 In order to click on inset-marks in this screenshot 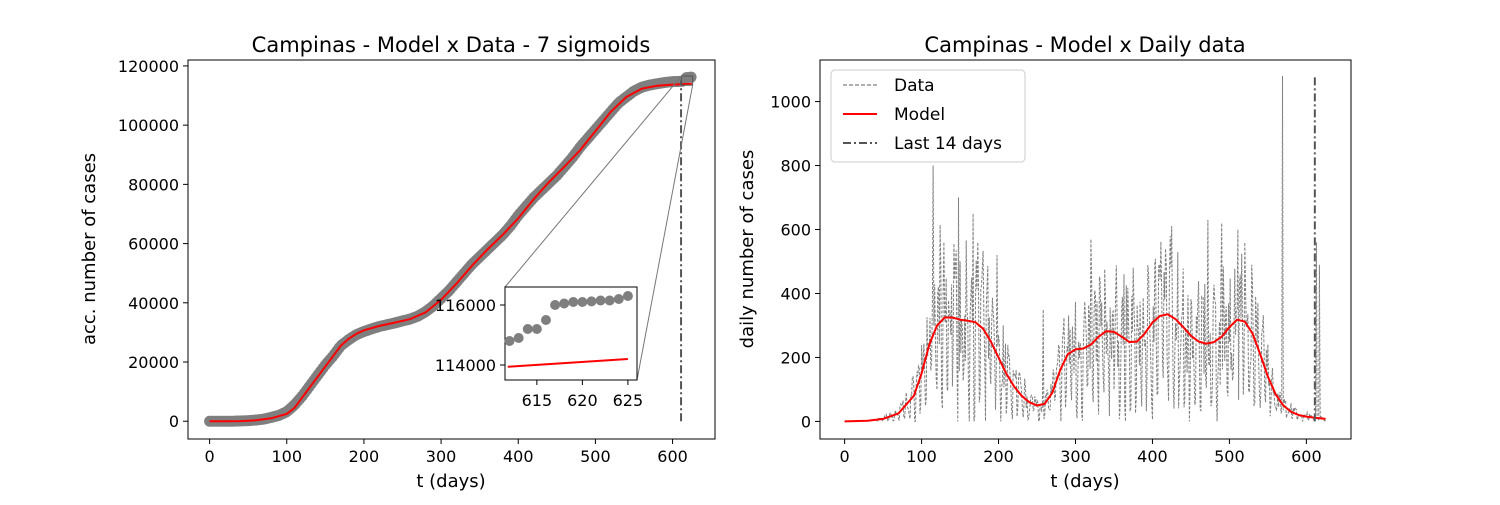, I will do `click(568, 329)`.